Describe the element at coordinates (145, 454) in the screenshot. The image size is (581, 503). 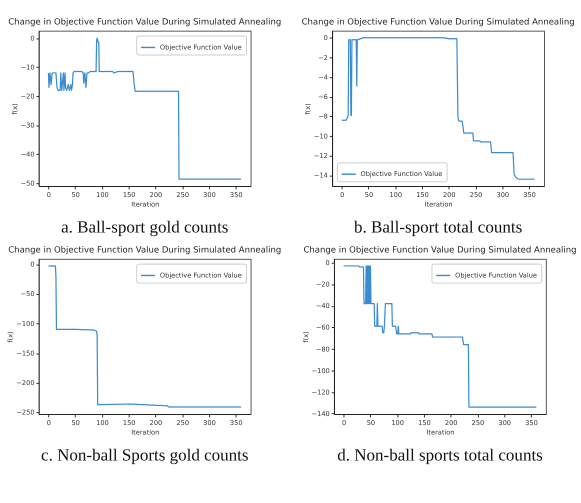
I see `text: c. Non-ball Sports gold counts` at that location.